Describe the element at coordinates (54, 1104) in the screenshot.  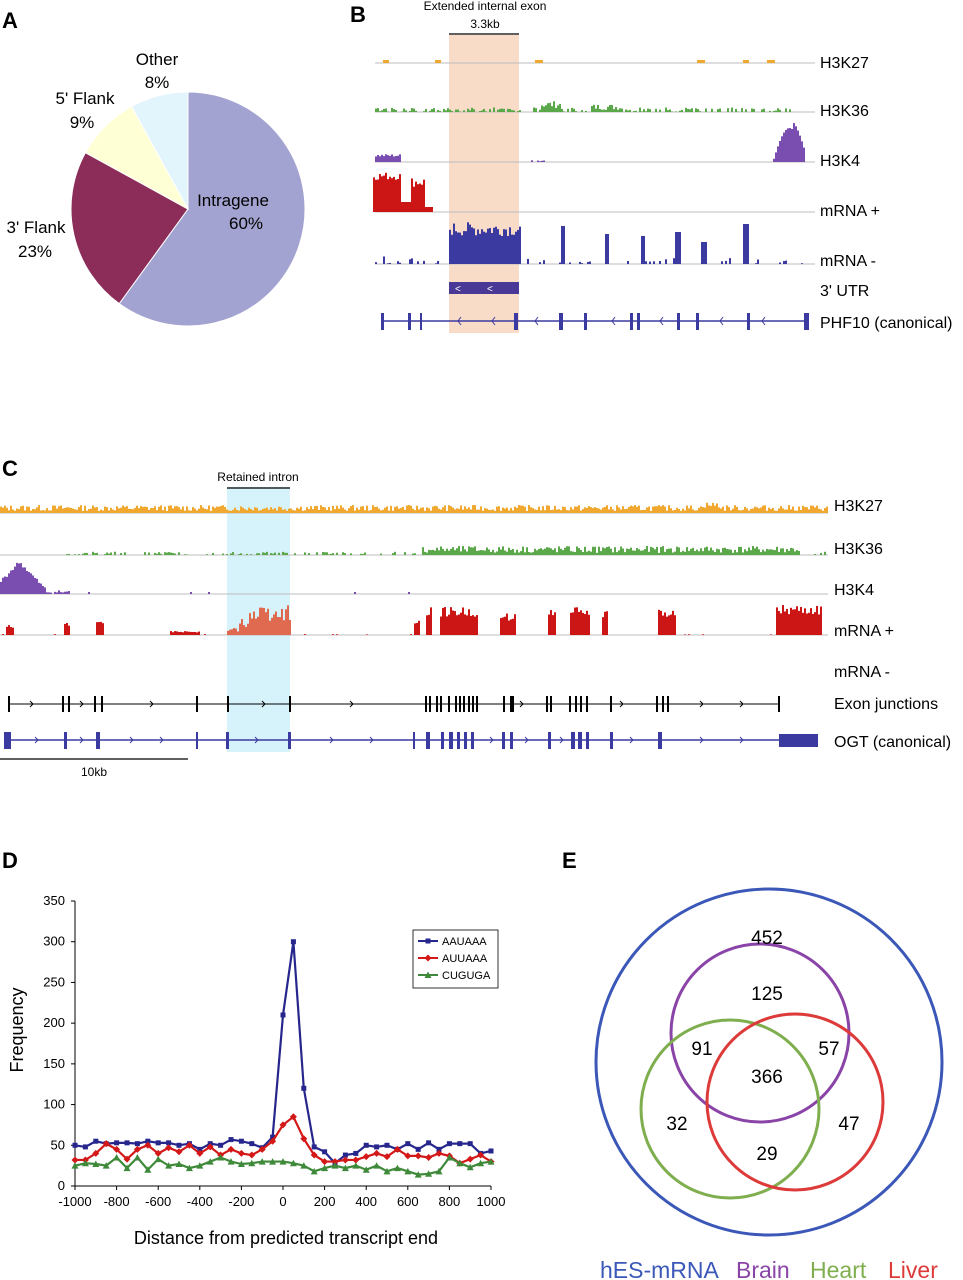
I see `y-tick-label: 100` at that location.